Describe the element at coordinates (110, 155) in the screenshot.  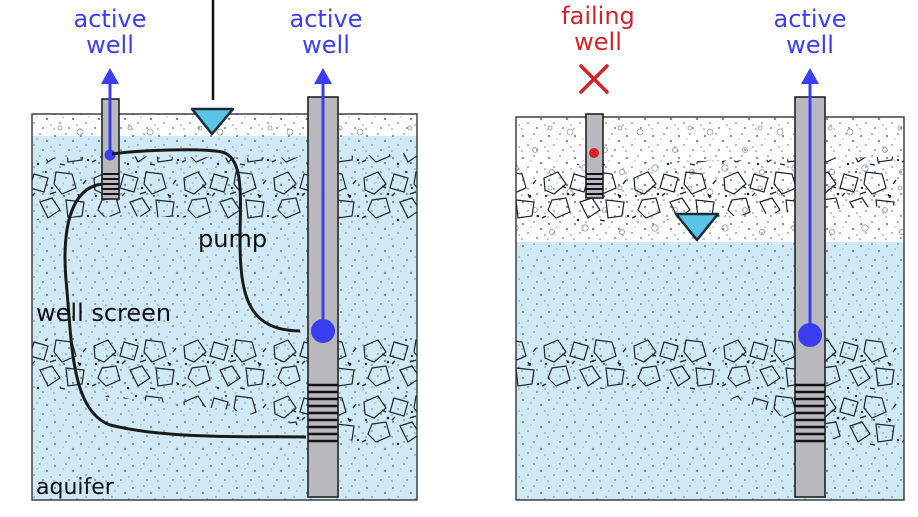
I see `pump-small` at that location.